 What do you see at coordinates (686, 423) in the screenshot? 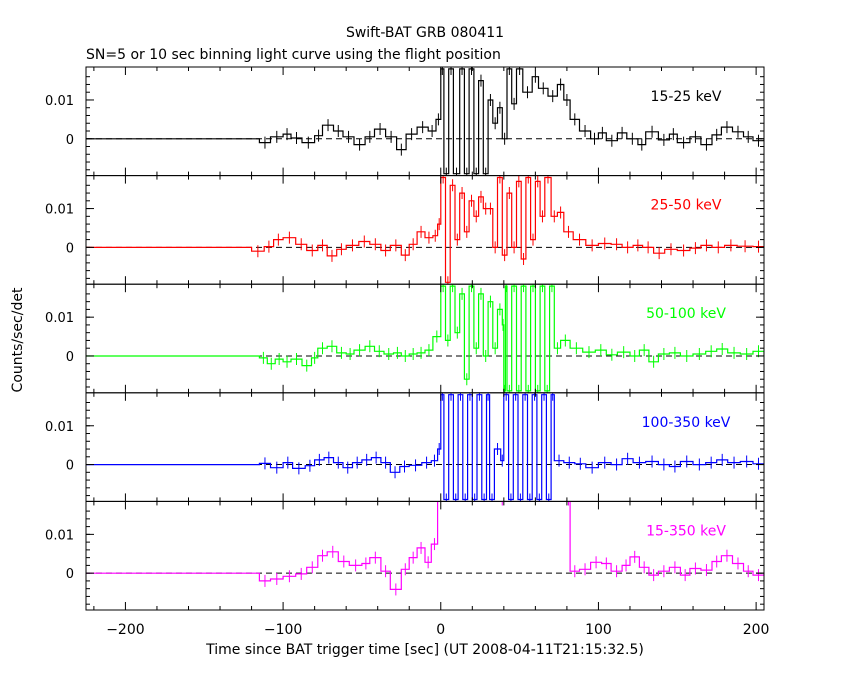
I see `band-label: 100-350 keV` at bounding box center [686, 423].